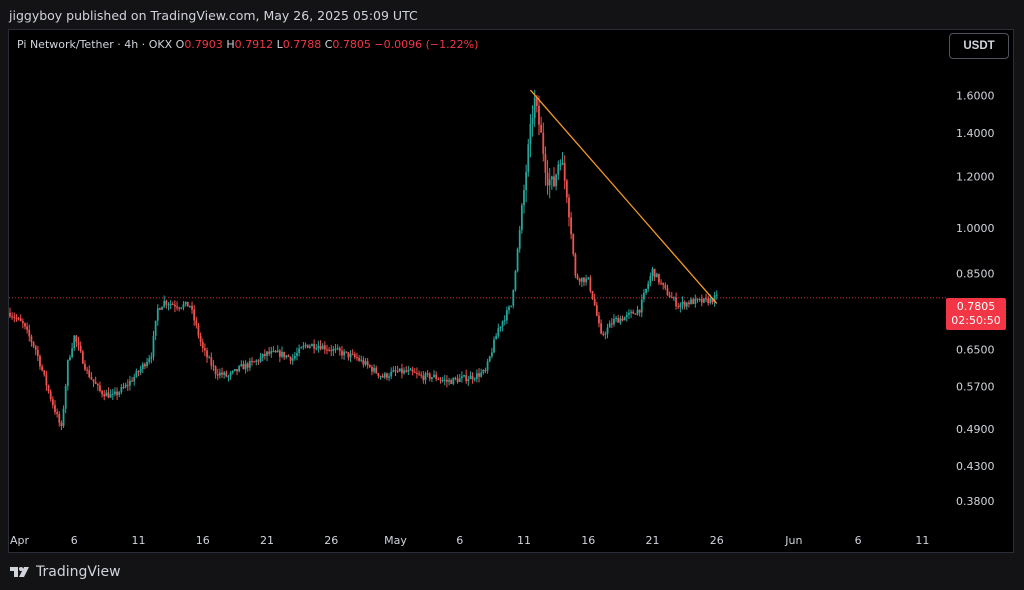 The width and height of the screenshot is (1024, 590). I want to click on y-tick-label: 1.6000, so click(975, 95).